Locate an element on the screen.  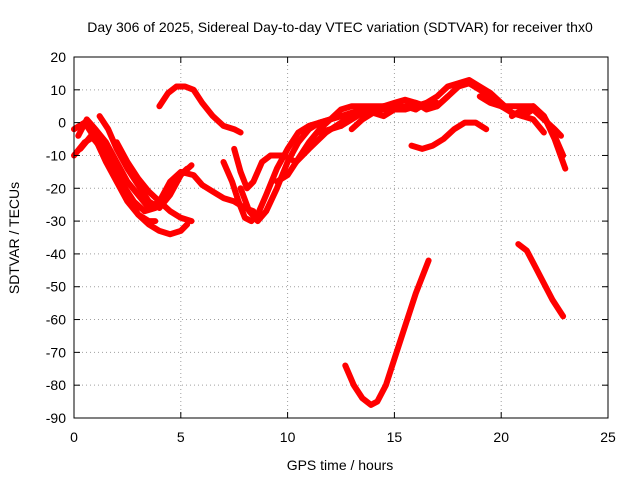
x-tick-label: 15 is located at coordinates (395, 437).